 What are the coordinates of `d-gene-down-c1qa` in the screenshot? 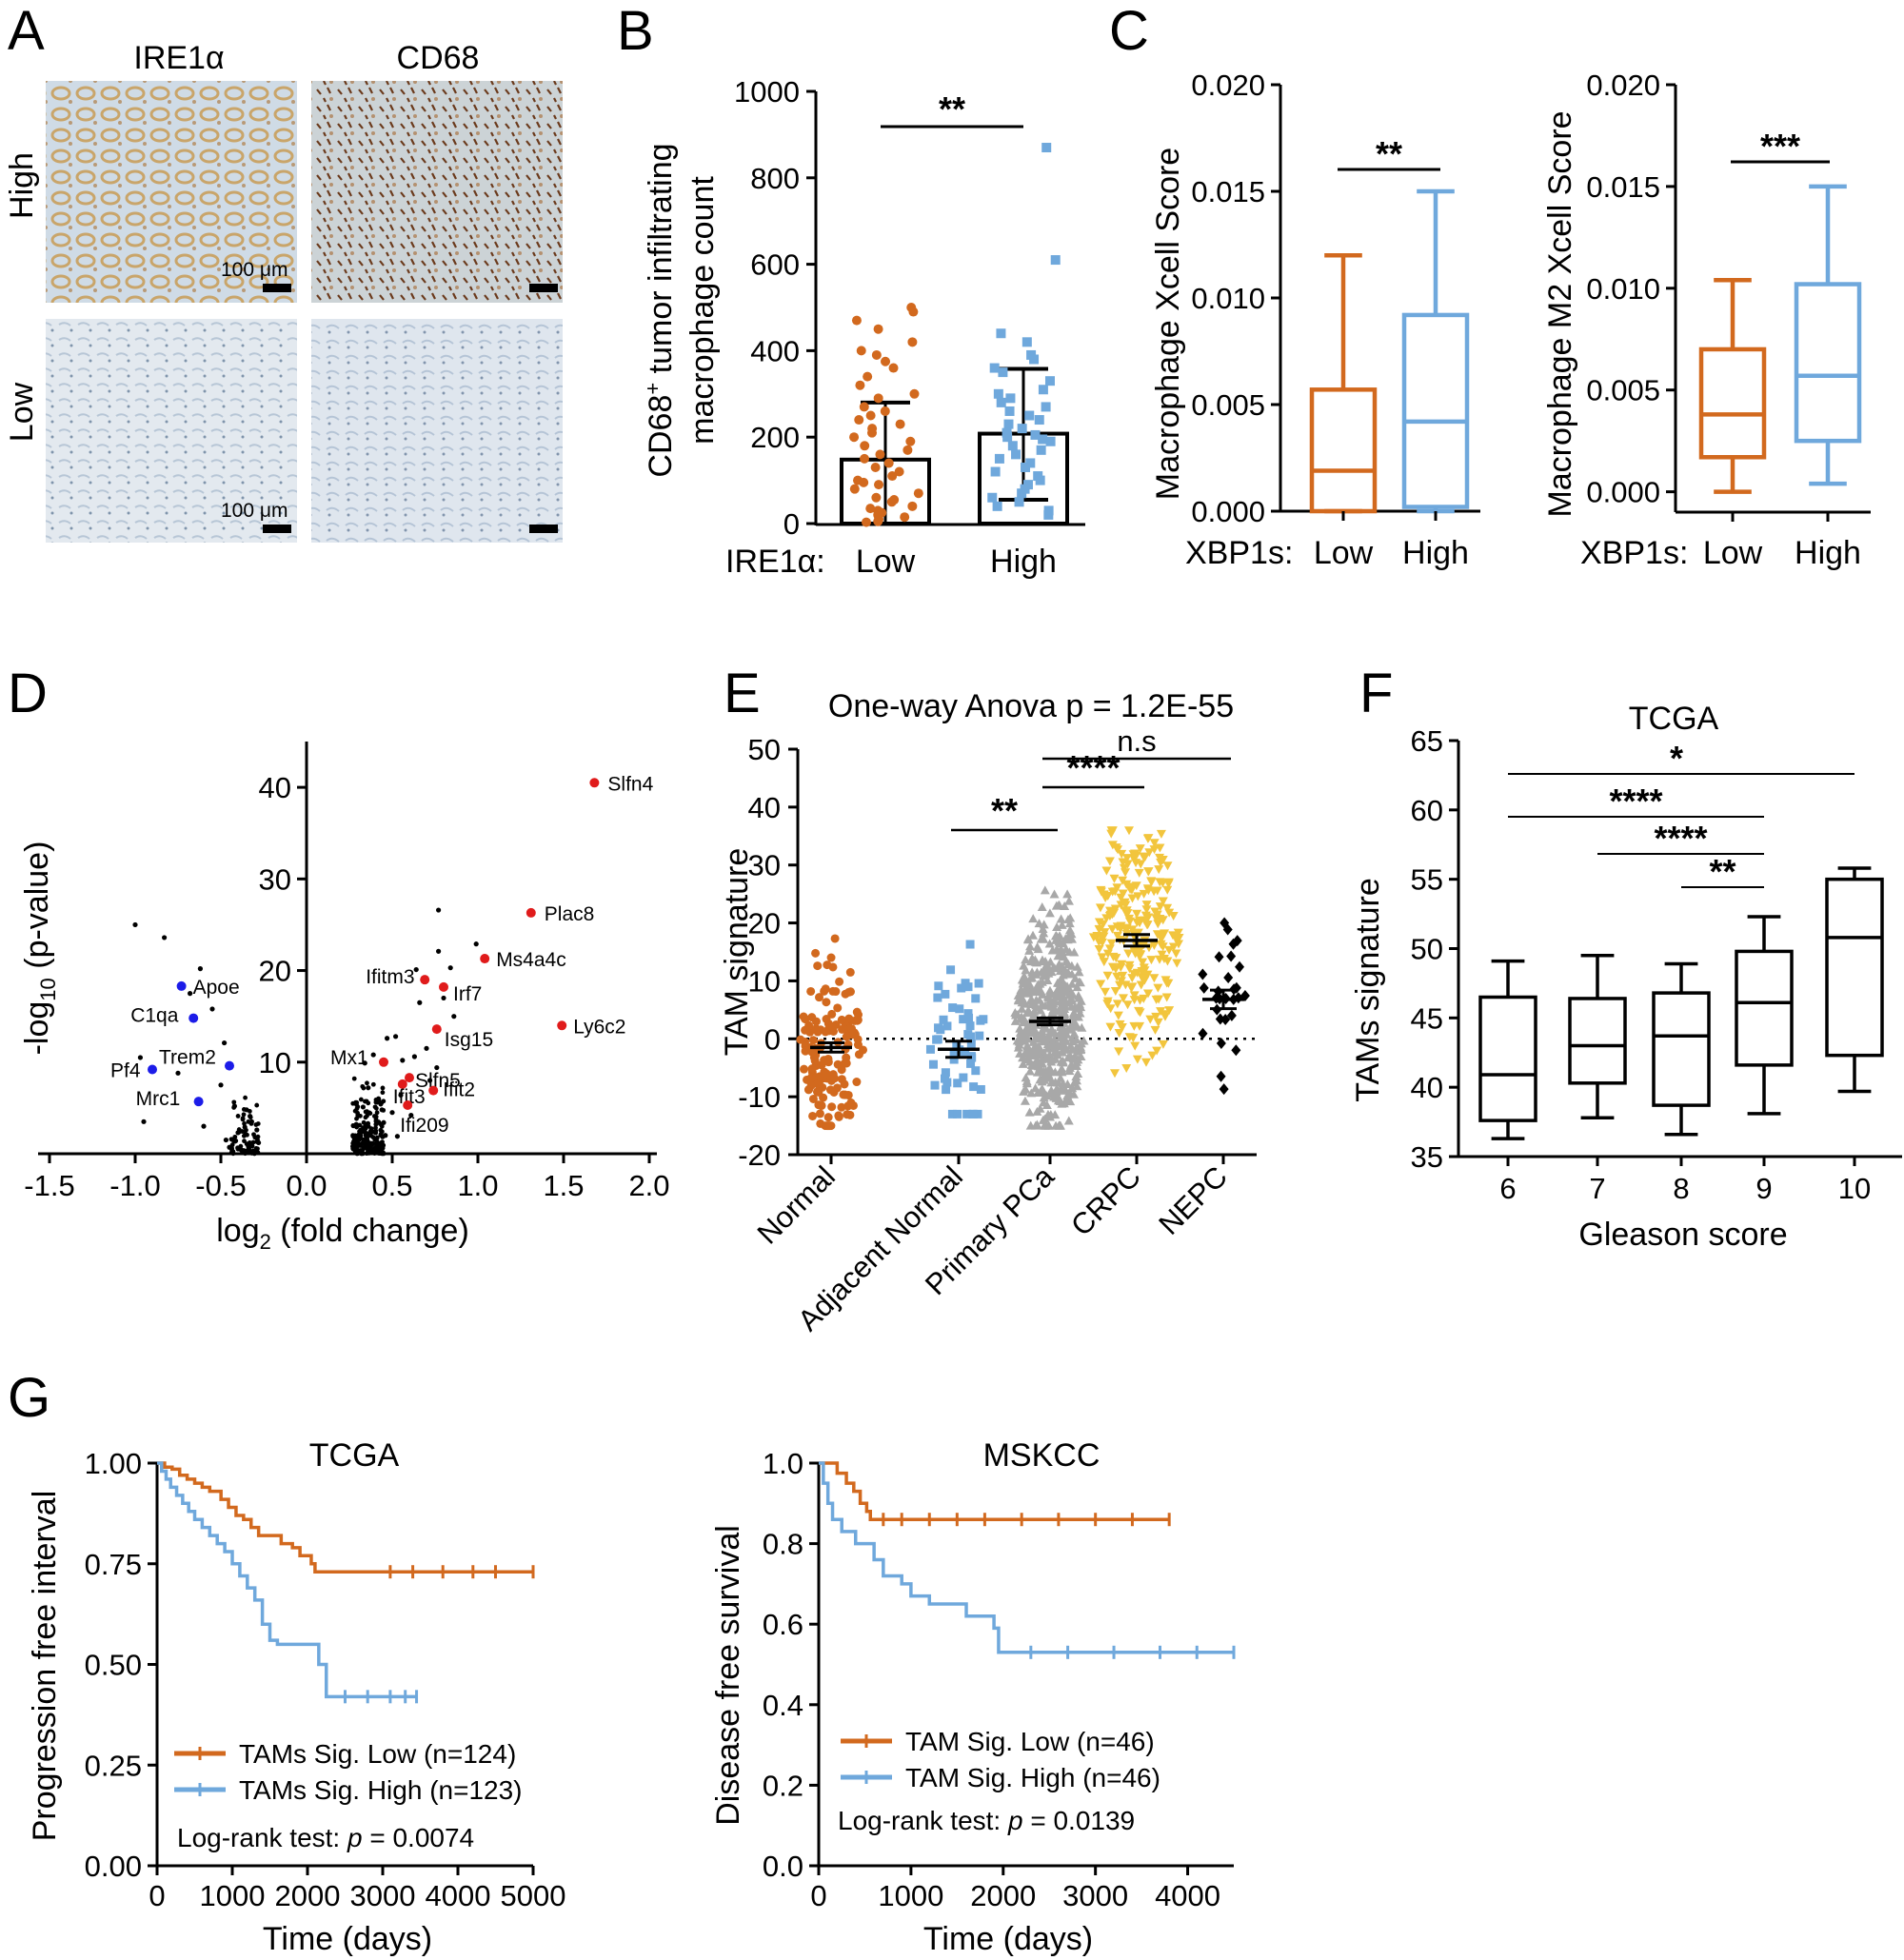 It's located at (193, 1018).